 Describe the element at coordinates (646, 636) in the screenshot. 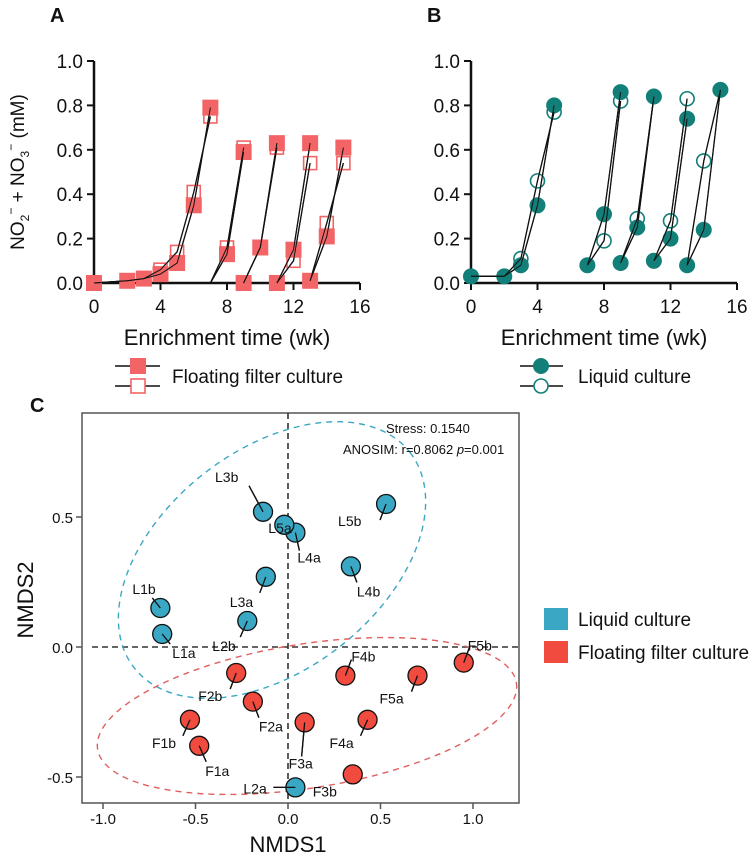

I see `panel-c-legend: Liquid culture Floating filter culture` at that location.